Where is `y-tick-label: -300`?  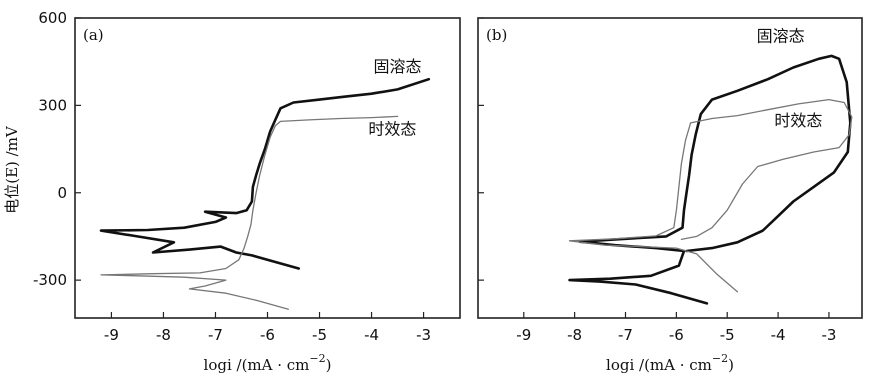
y-tick-label: -300 is located at coordinates (50, 280).